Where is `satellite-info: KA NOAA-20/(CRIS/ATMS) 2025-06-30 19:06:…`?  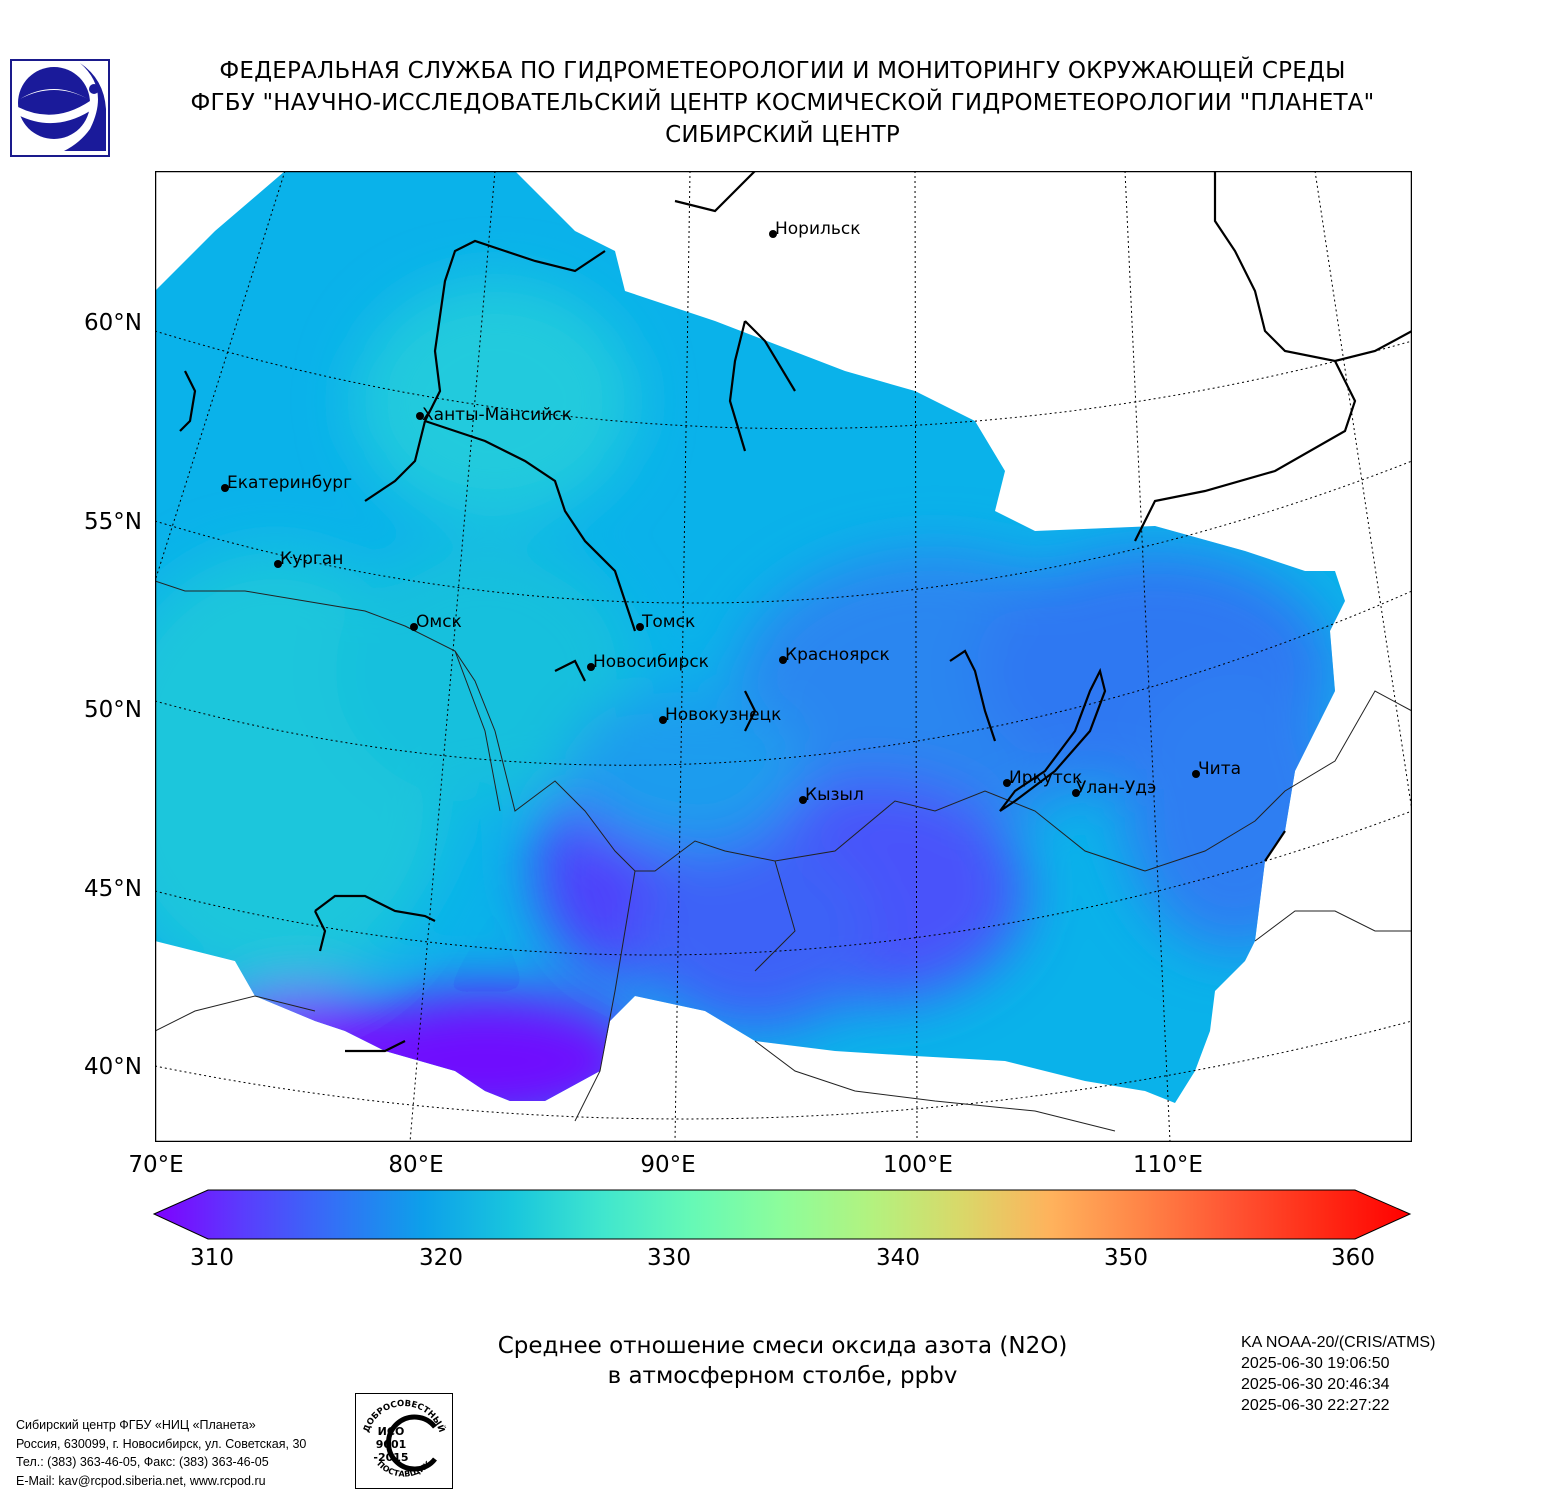
satellite-info: KA NOAA-20/(CRIS/ATMS) 2025-06-30 19:06:… is located at coordinates (1338, 1374).